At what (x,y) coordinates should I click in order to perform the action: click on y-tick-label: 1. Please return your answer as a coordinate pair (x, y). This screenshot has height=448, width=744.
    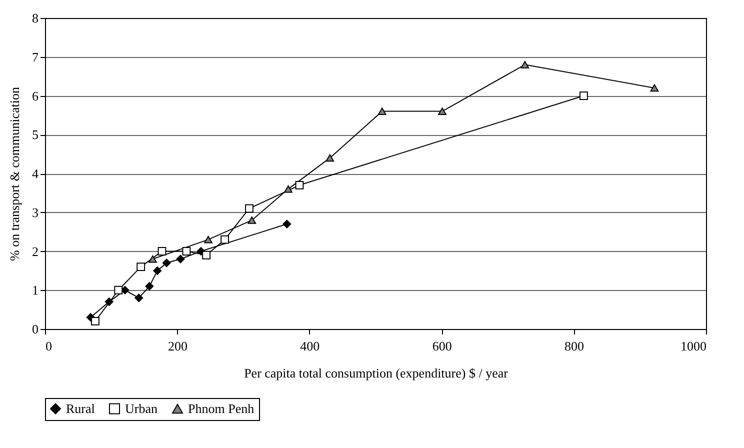
    Looking at the image, I should click on (35, 290).